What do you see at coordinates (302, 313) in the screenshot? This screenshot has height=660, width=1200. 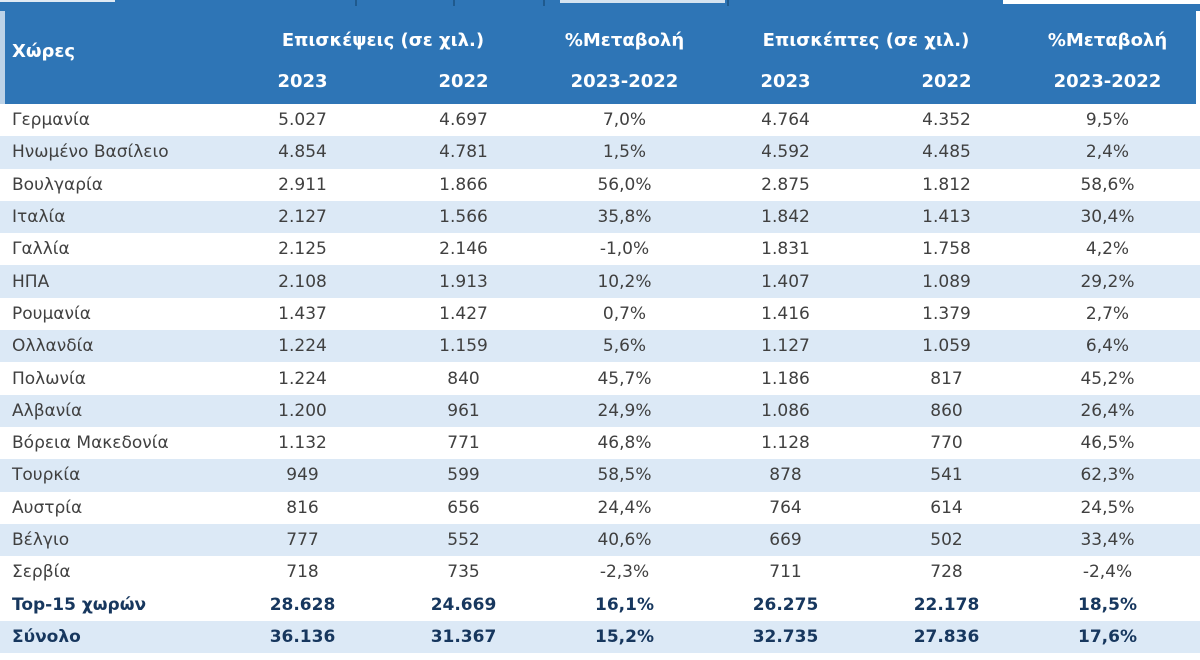 I see `visits-2023-cell: 1.437` at bounding box center [302, 313].